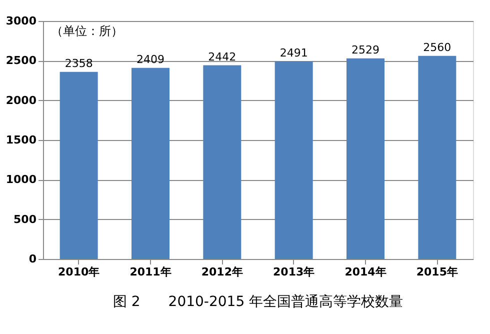 This screenshot has height=334, width=490. What do you see at coordinates (32, 259) in the screenshot?
I see `y-tick-label: 0` at bounding box center [32, 259].